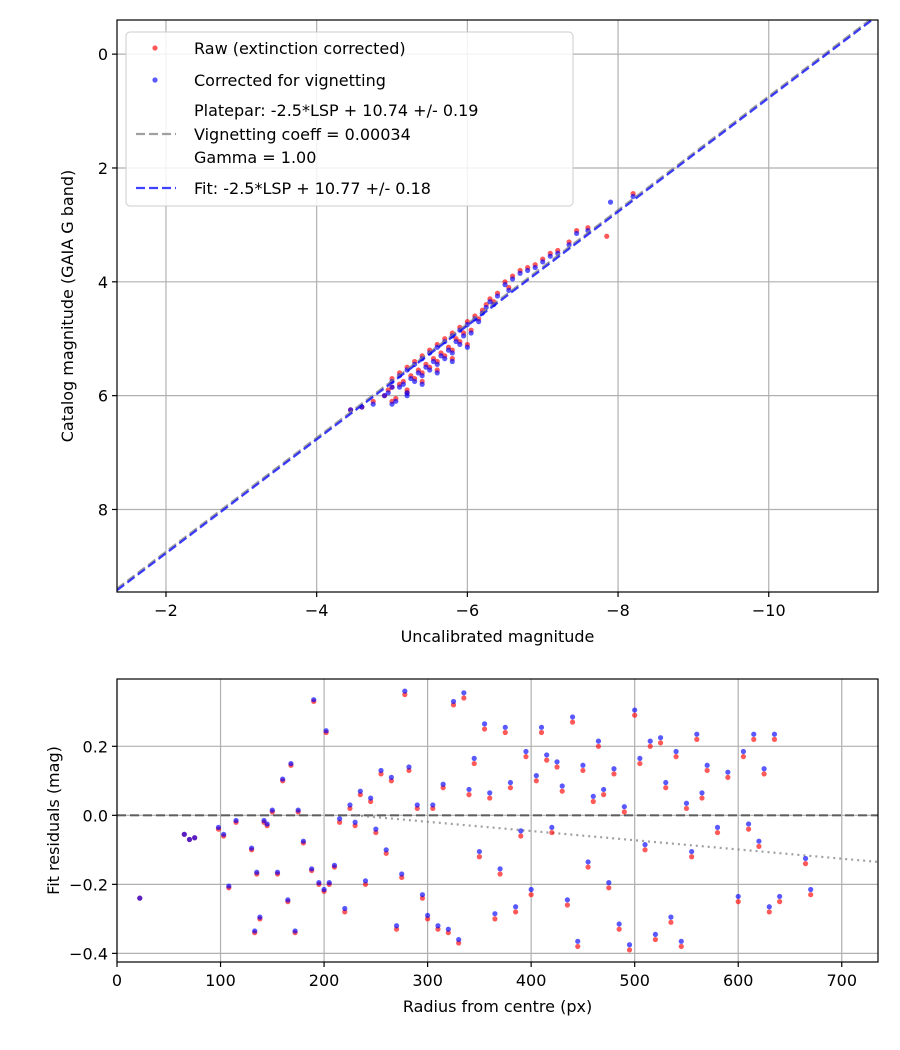 The width and height of the screenshot is (900, 1050). Describe the element at coordinates (317, 610) in the screenshot. I see `x-tick-label: −4` at that location.